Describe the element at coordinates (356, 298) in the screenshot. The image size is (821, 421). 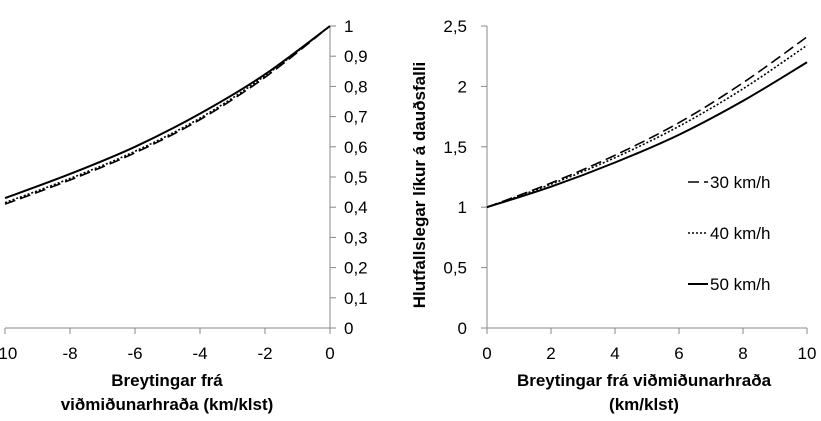
I see `y-tick-label: 0,1` at that location.